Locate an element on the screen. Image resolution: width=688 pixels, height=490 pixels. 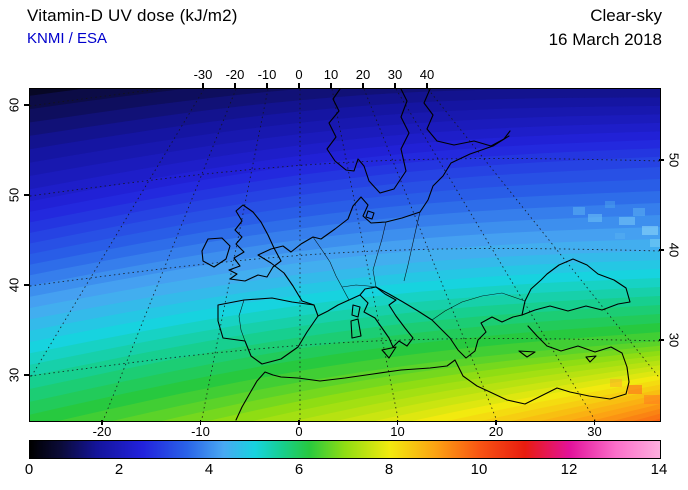
lat-tick-right: 40 is located at coordinates (674, 250).